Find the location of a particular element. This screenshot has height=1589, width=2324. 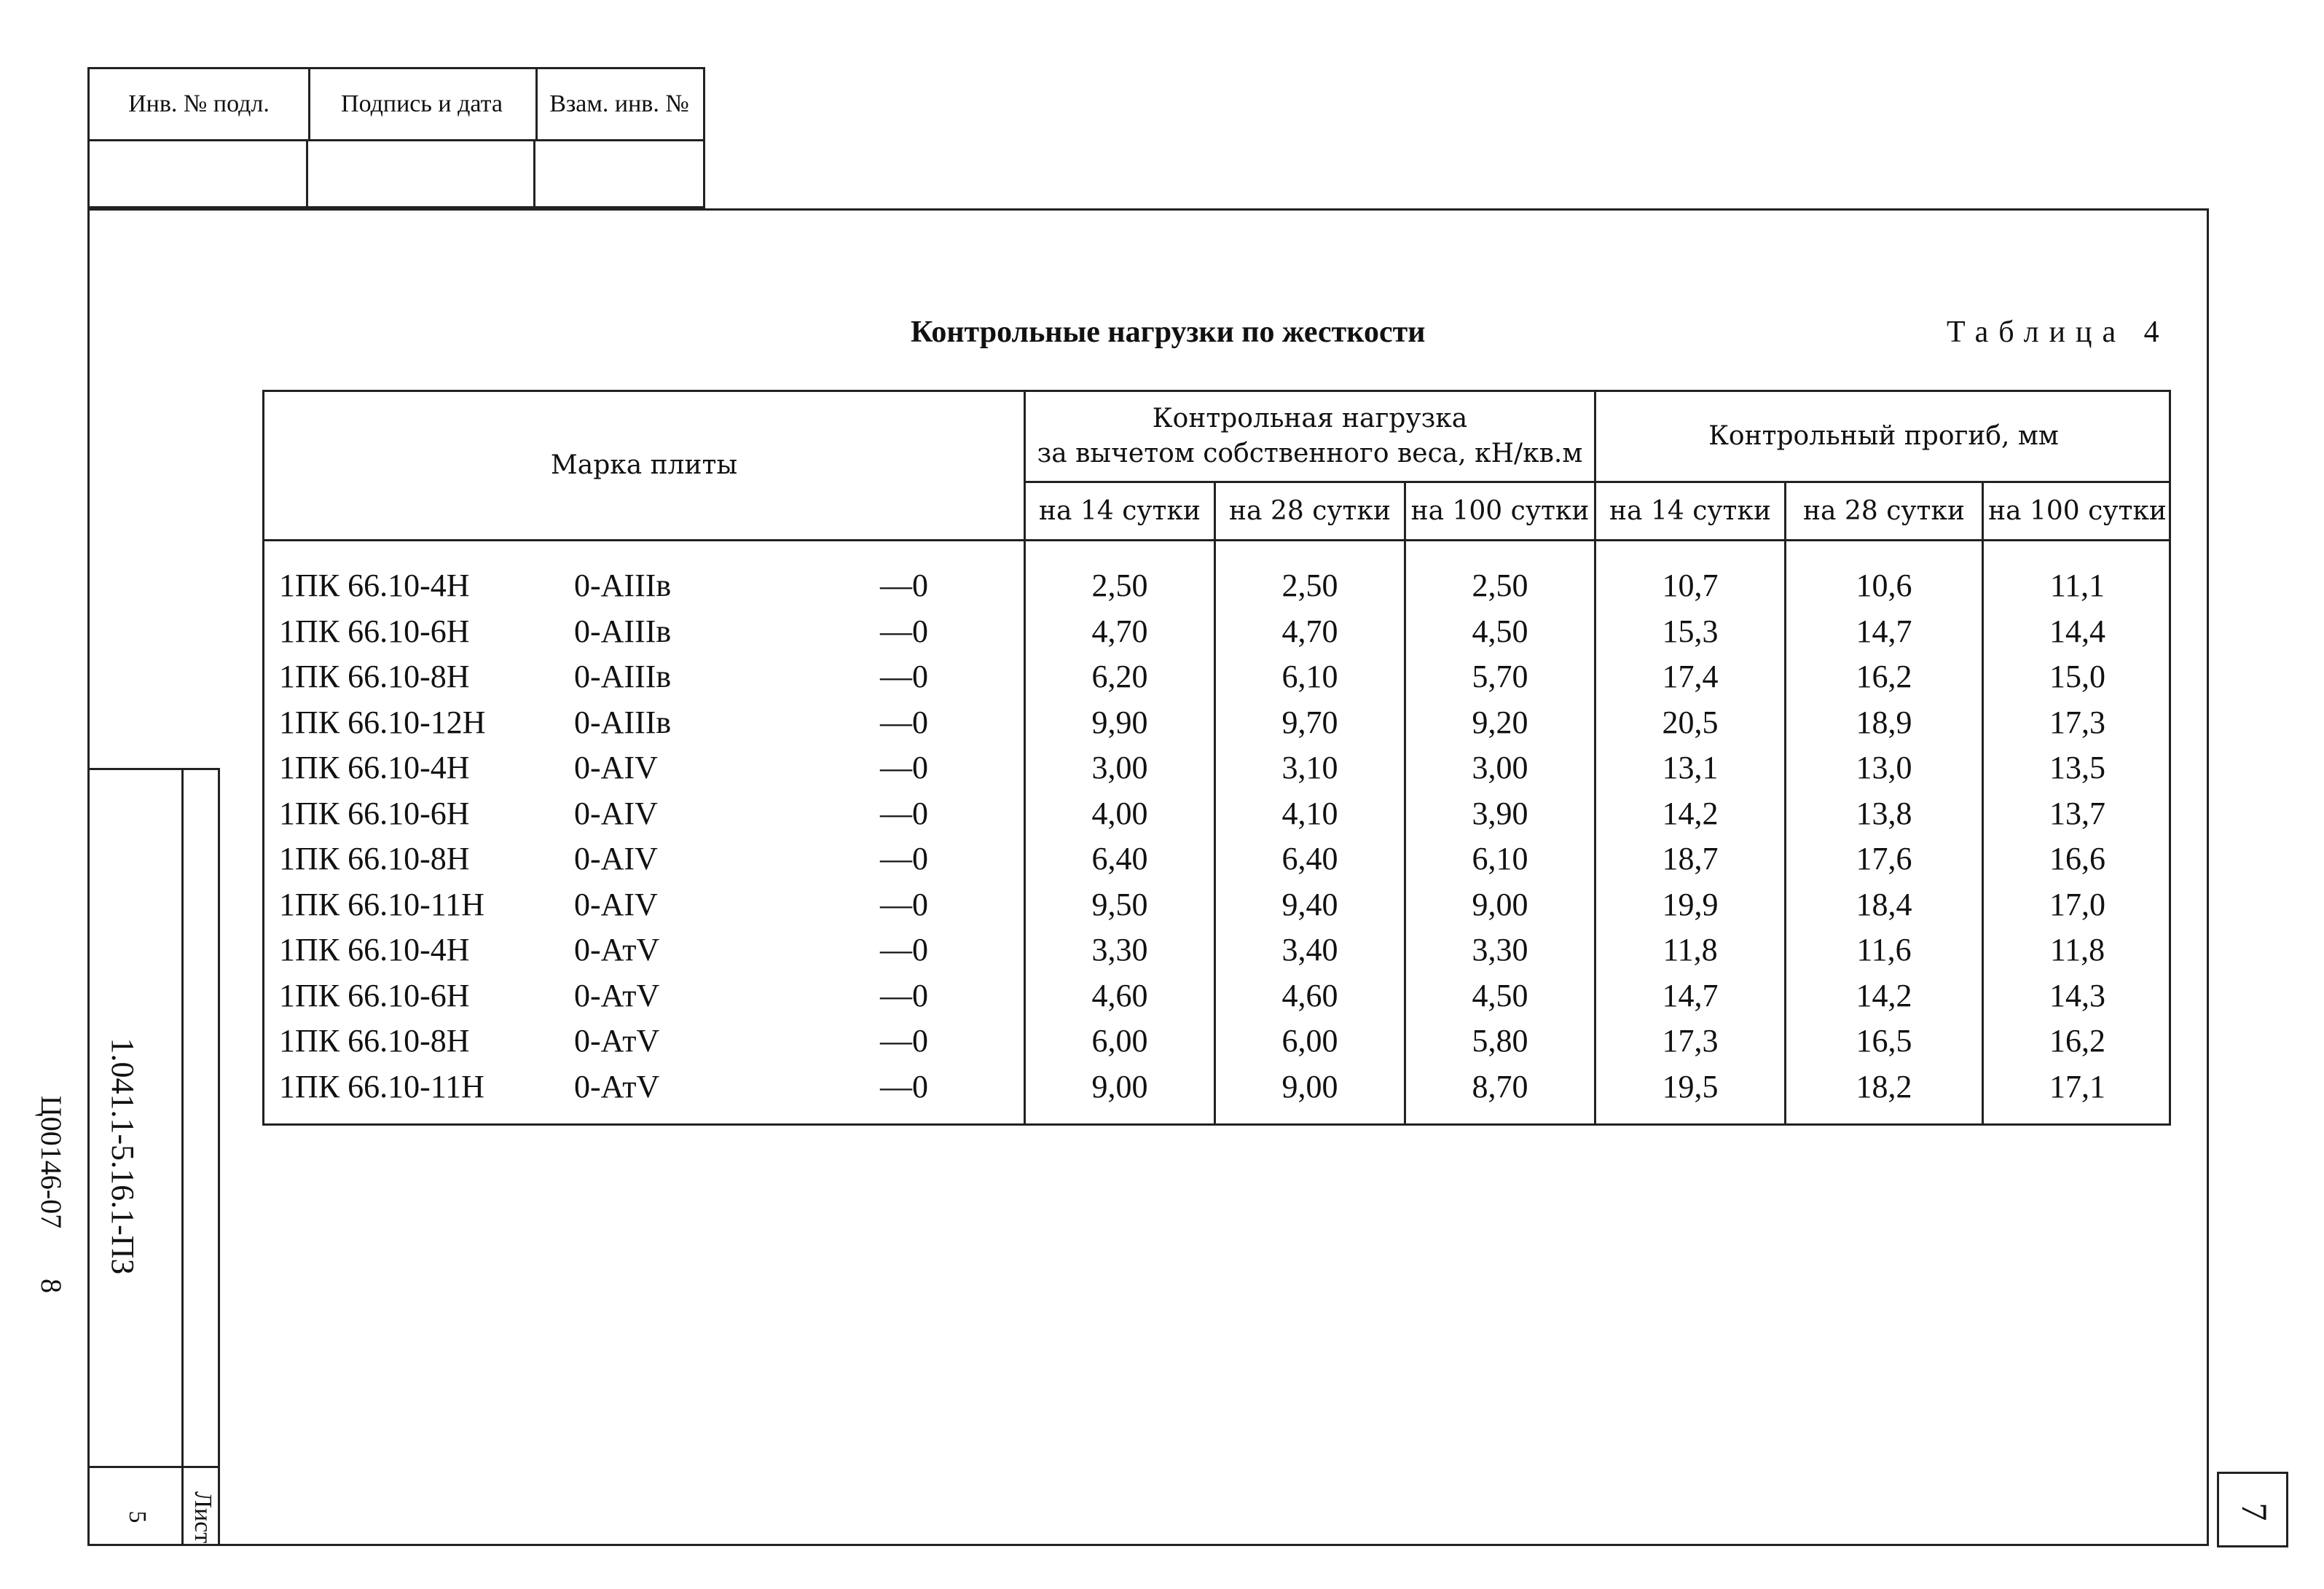

cell-l100: 3,90 is located at coordinates (1500, 813).